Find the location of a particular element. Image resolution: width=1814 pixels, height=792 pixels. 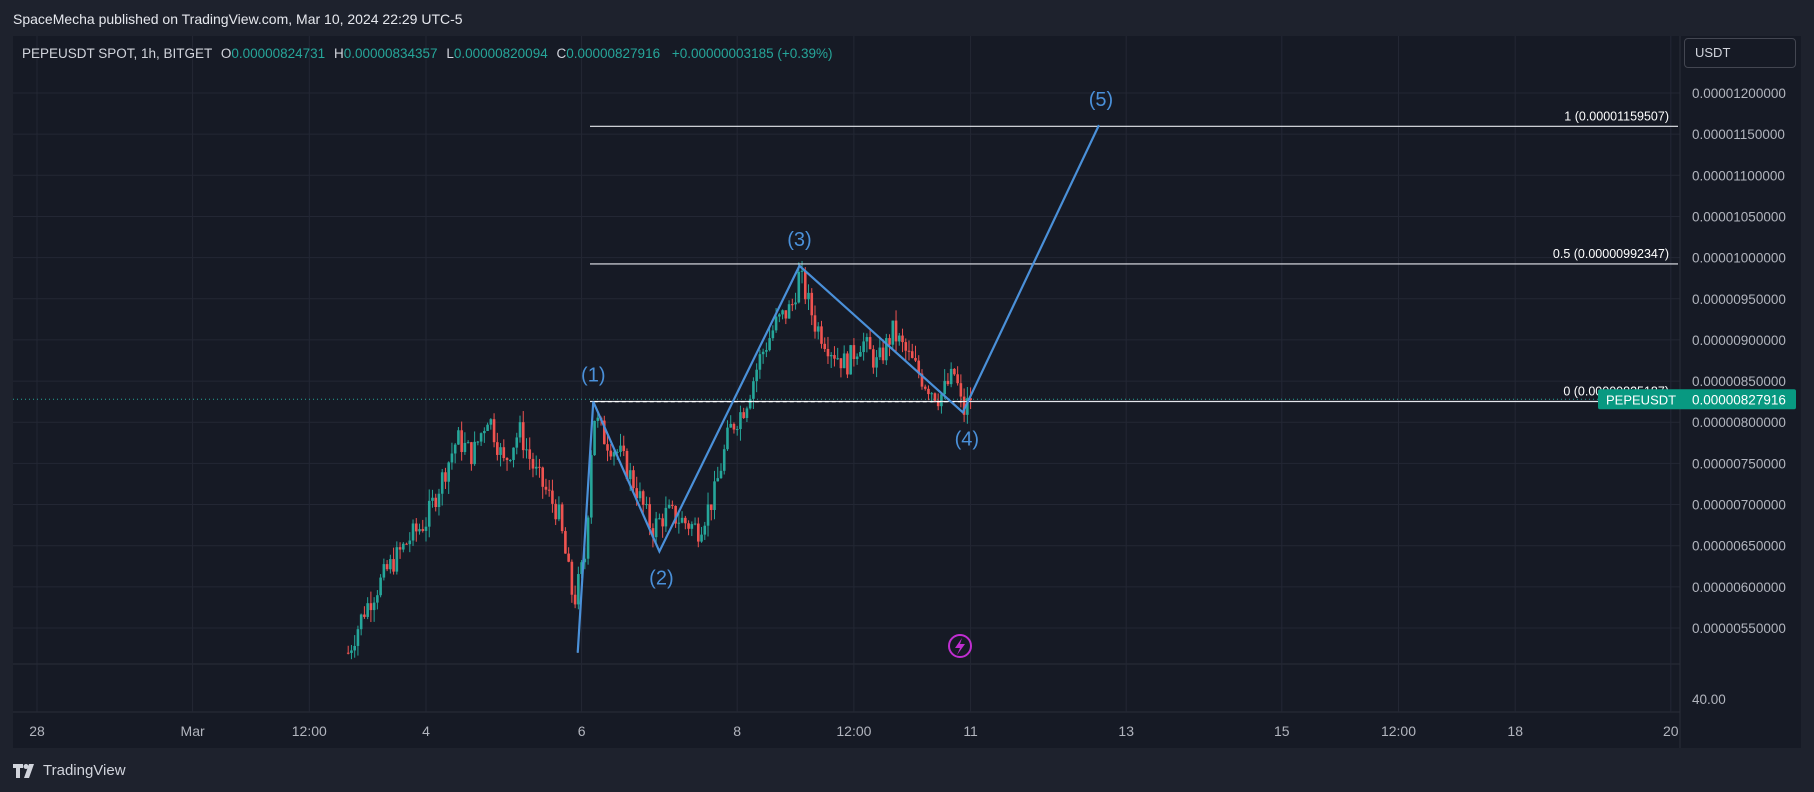

dashed-trend-line is located at coordinates (770, 527).